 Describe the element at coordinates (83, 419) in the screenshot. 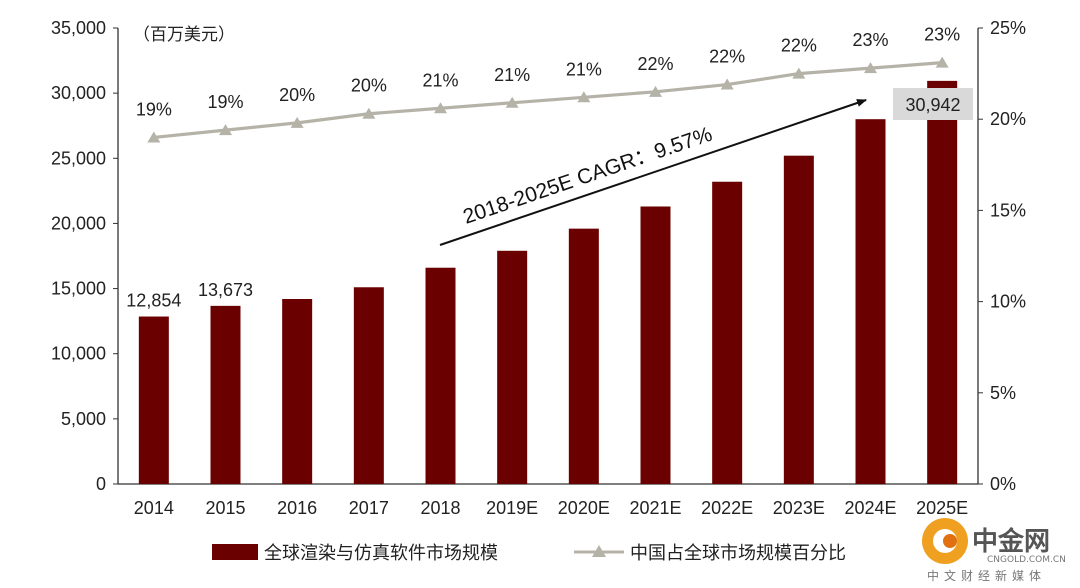

I see `y-left-tick-label: 5,000` at that location.